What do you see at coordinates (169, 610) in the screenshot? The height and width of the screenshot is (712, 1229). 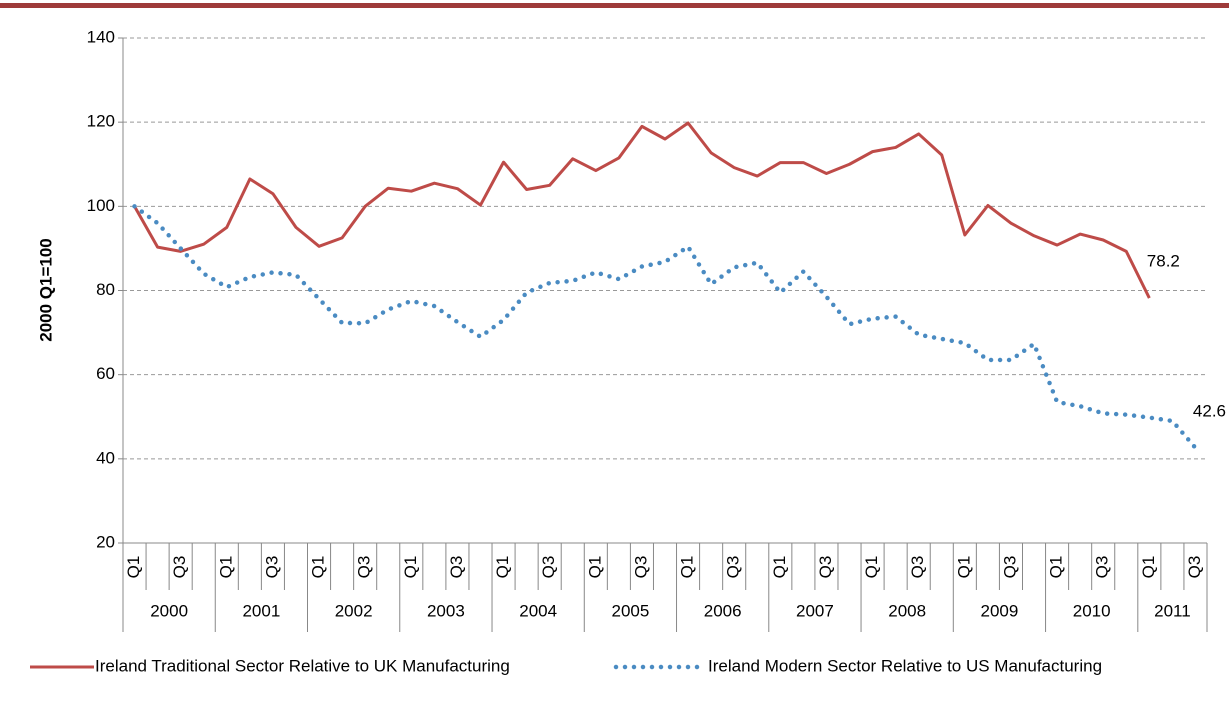 I see `year-label: 2000` at bounding box center [169, 610].